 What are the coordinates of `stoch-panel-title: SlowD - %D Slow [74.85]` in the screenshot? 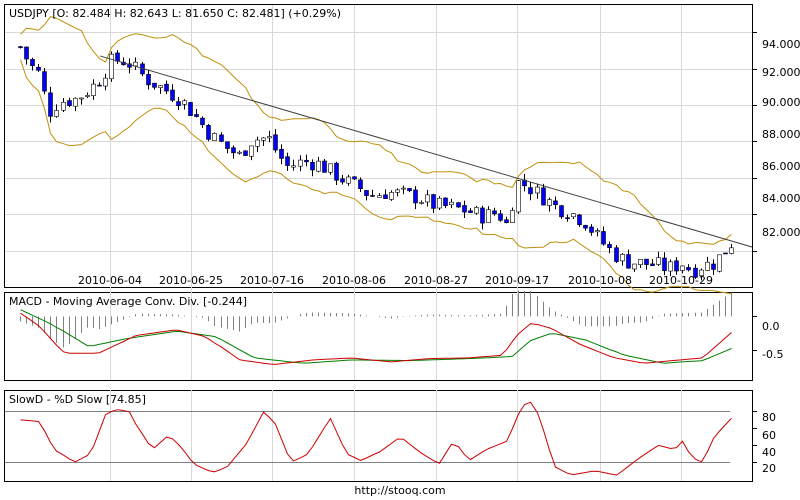 It's located at (77, 399).